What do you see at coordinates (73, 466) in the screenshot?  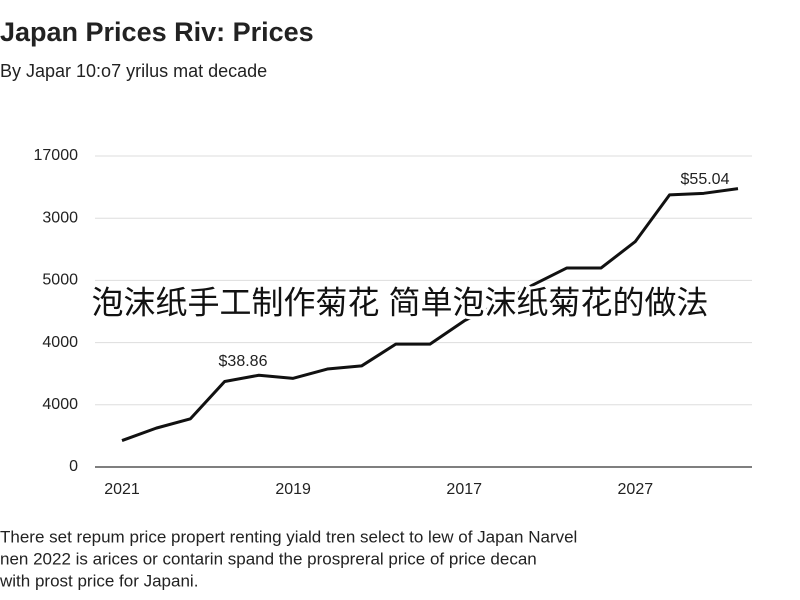 I see `y-tick-label: 0` at bounding box center [73, 466].